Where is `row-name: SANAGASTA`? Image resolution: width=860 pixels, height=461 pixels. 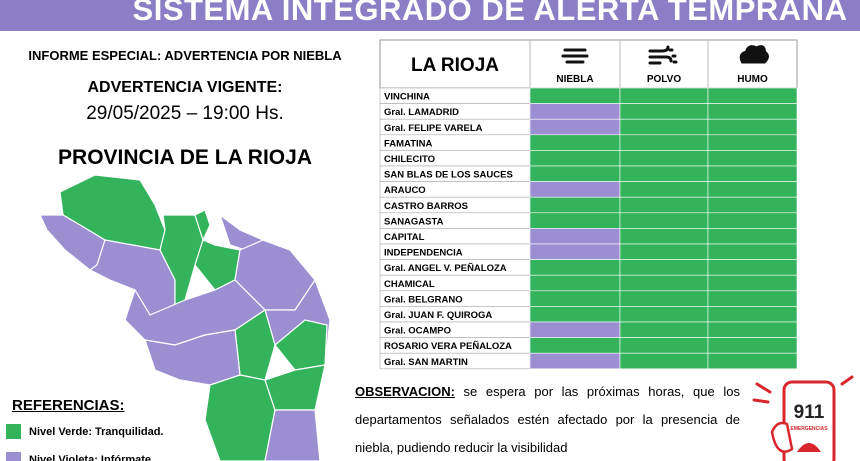 row-name: SANAGASTA is located at coordinates (414, 221).